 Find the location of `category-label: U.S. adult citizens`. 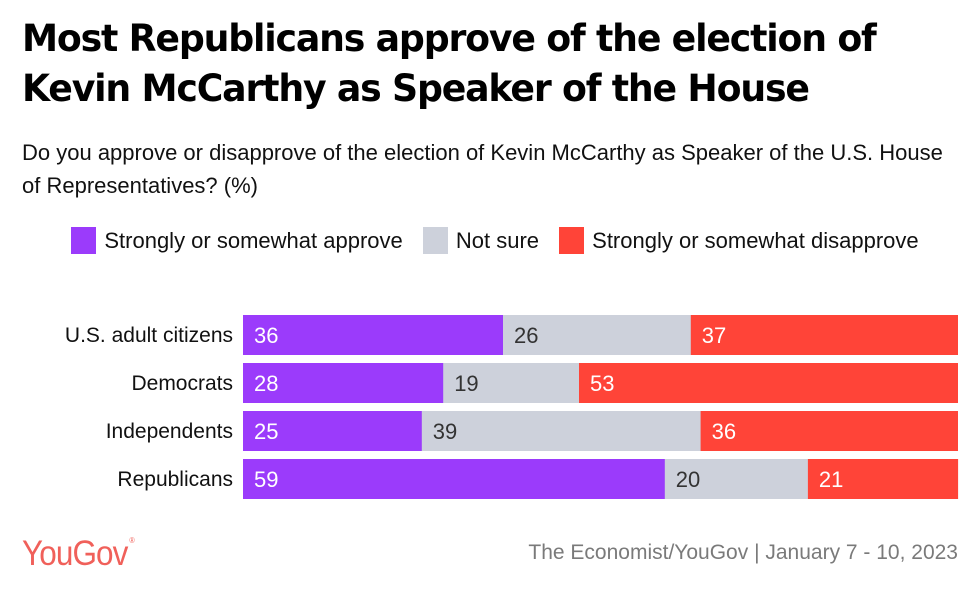

category-label: U.S. adult citizens is located at coordinates (149, 335).